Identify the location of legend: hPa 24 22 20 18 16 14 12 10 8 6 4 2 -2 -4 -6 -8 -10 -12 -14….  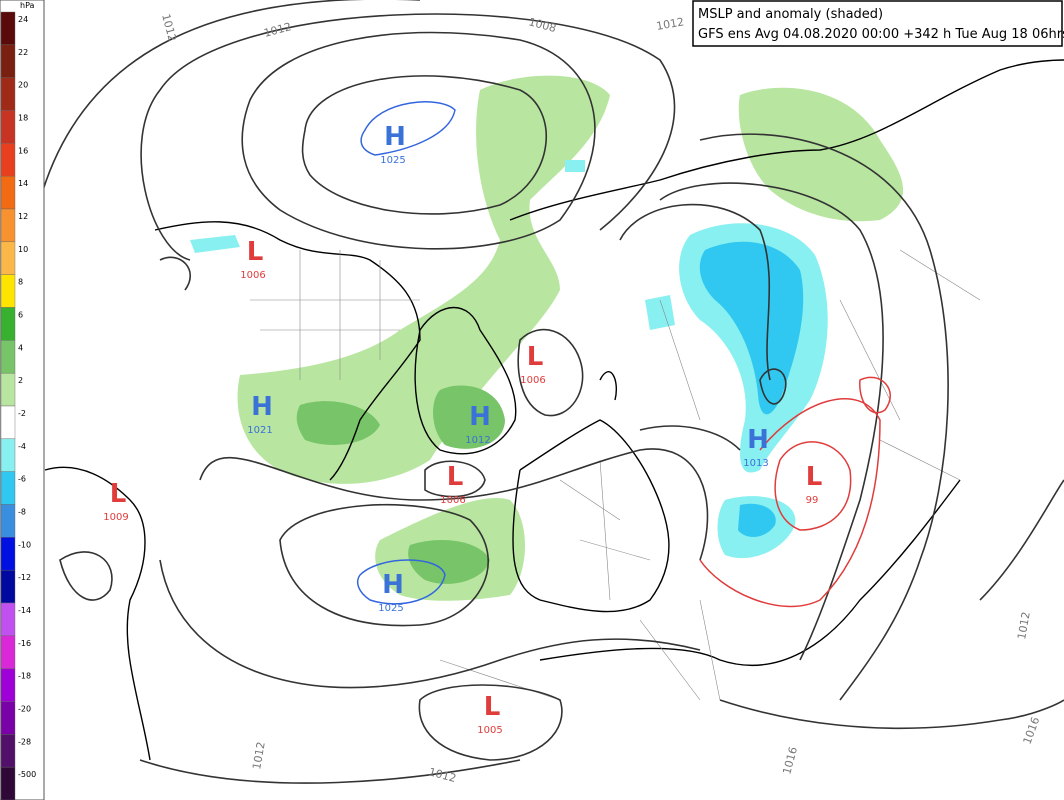
(22, 400).